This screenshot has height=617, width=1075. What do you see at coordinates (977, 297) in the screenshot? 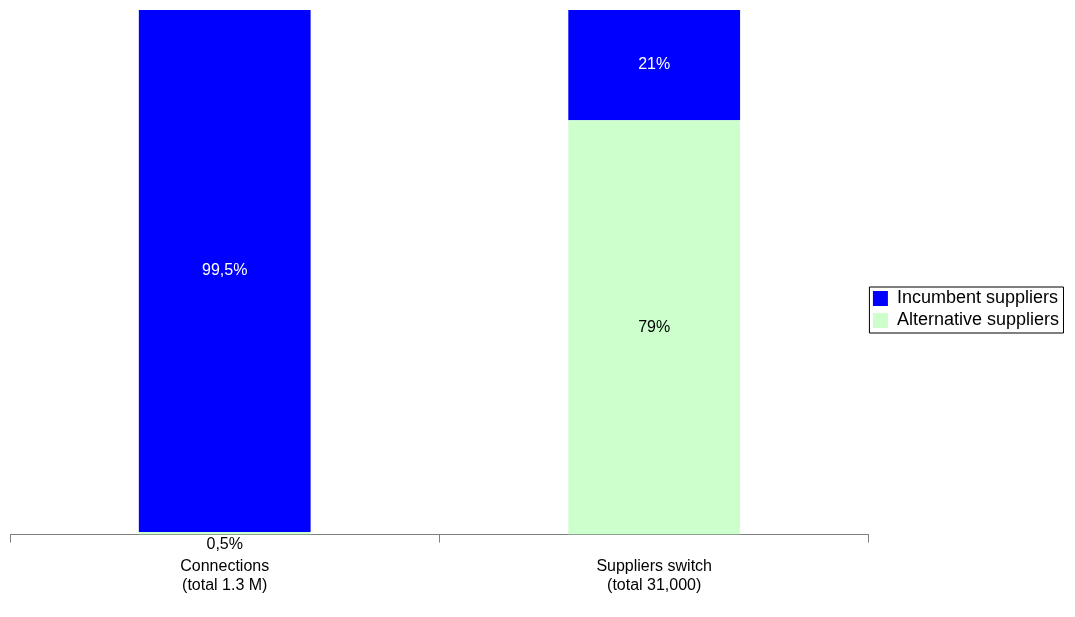
I see `legend-label: Incumbent suppliers` at bounding box center [977, 297].